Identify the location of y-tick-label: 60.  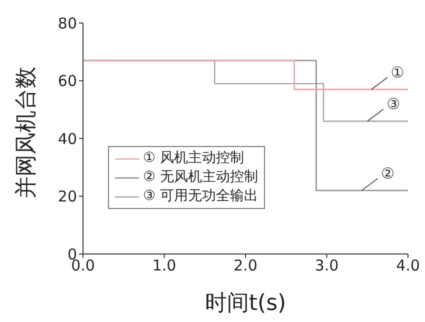
(67, 81).